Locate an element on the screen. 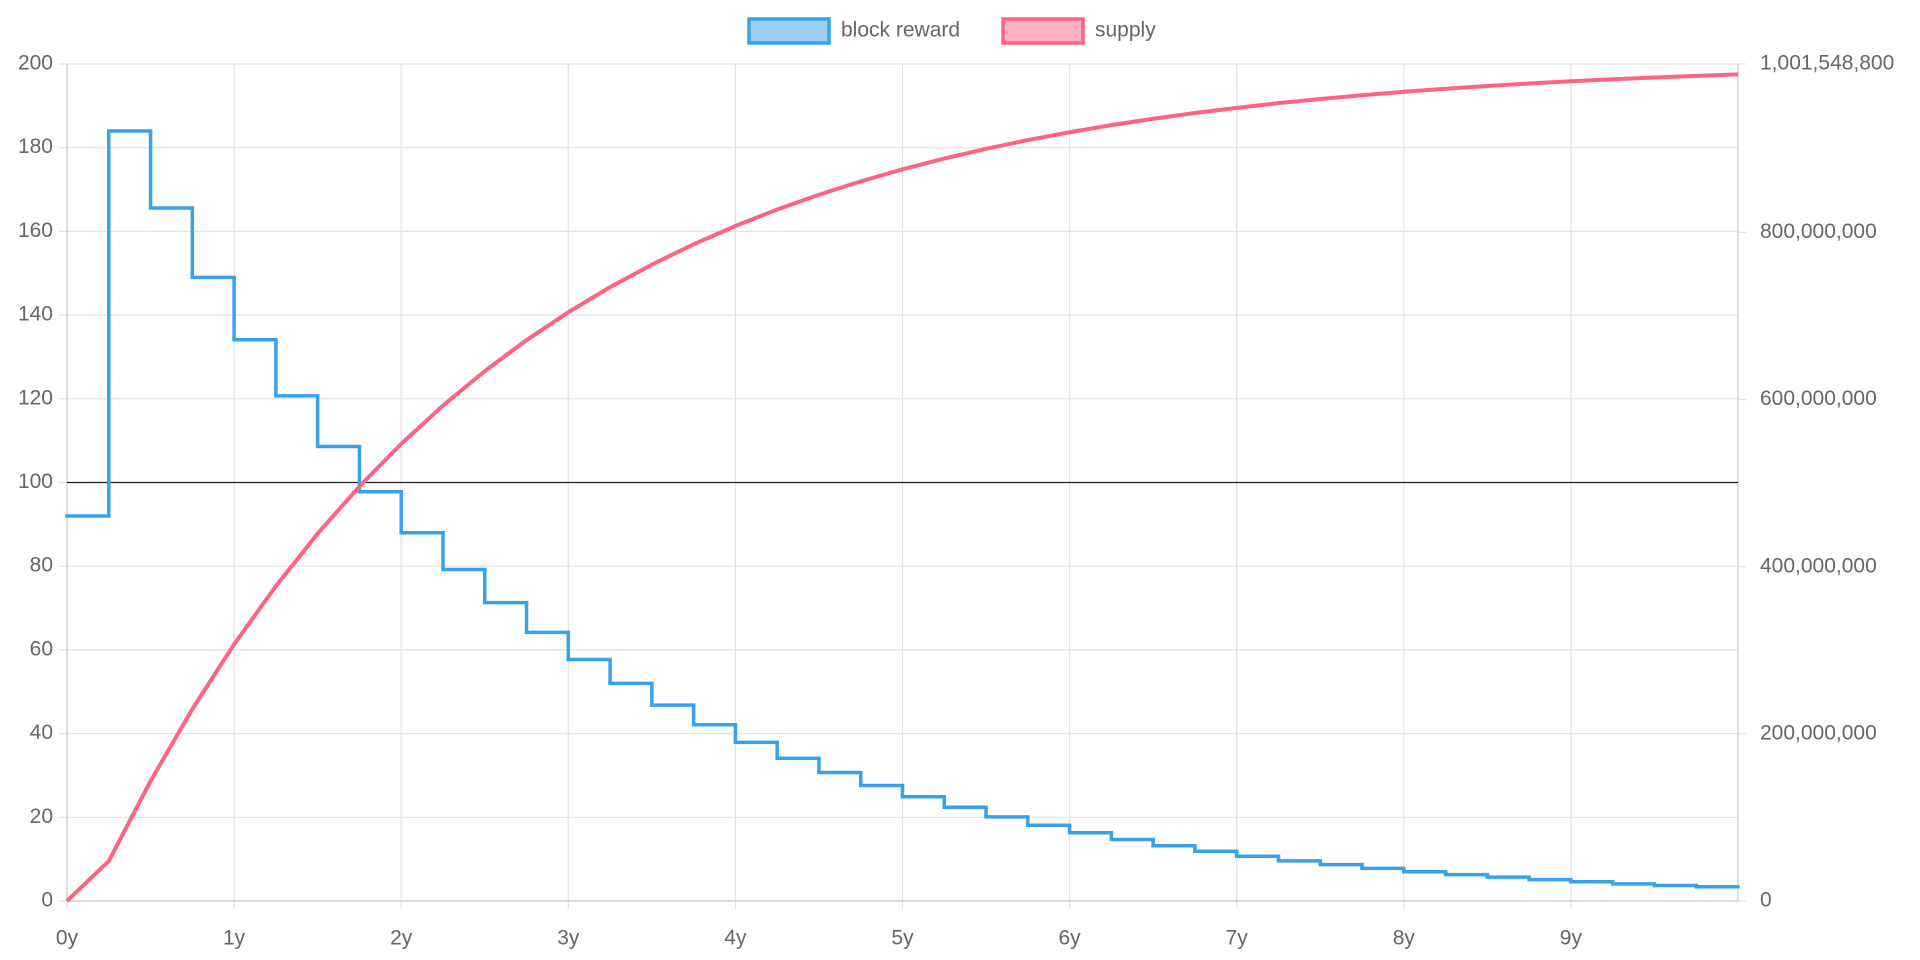  x-tick-label: 9y is located at coordinates (1571, 938).